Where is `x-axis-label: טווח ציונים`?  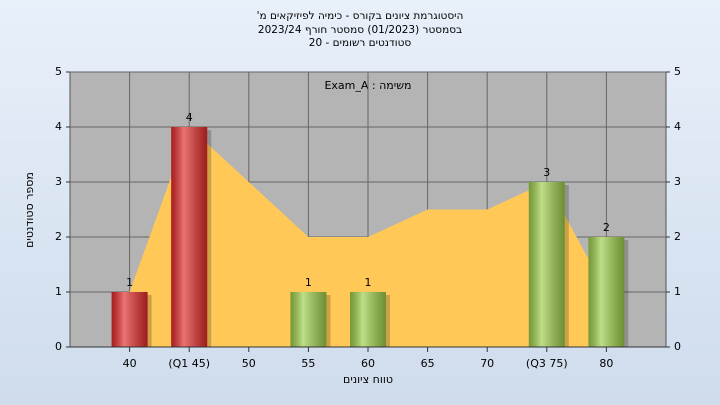 x-axis-label: טווח ציונים is located at coordinates (368, 379).